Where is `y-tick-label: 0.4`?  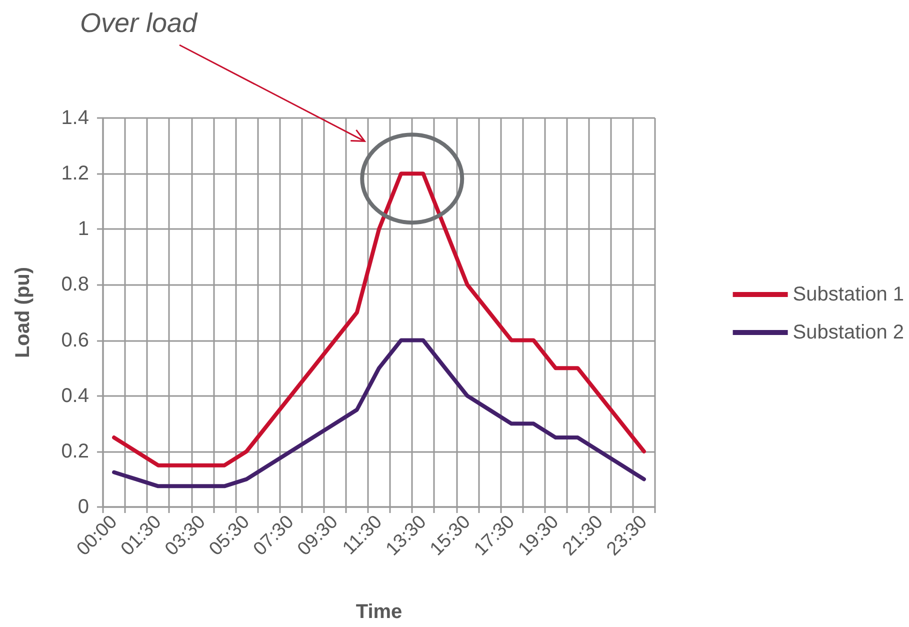 y-tick-label: 0.4 is located at coordinates (75, 395).